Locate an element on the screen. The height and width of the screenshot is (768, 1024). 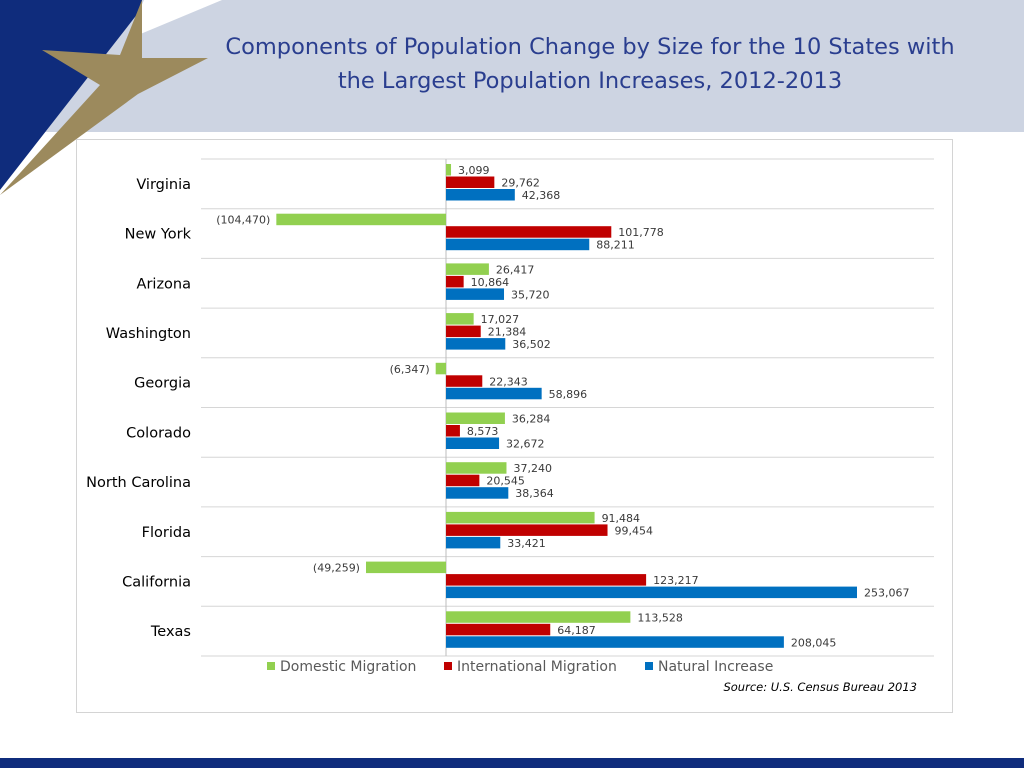
bar-domestic-migration-california is located at coordinates (405, 567).